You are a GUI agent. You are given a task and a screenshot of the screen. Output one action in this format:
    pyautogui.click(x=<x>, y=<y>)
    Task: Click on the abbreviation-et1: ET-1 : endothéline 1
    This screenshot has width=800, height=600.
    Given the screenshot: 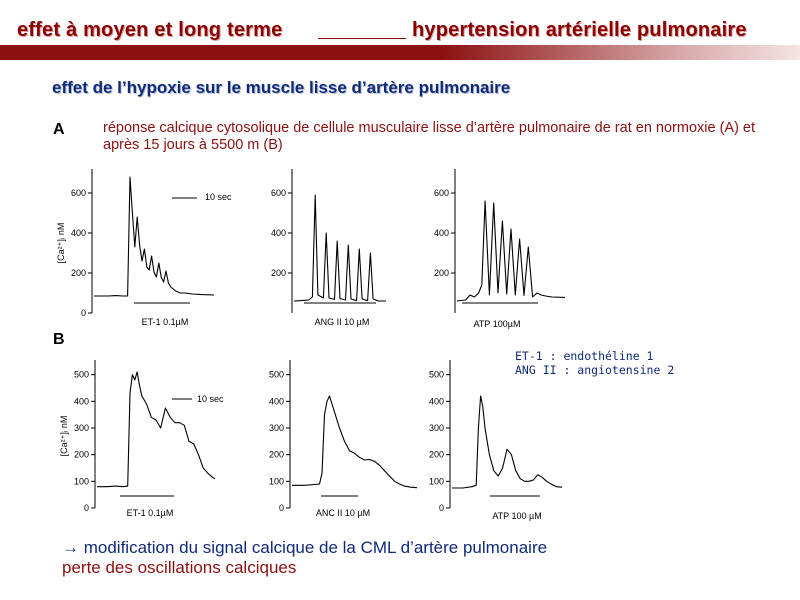 What is the action you would take?
    pyautogui.click(x=584, y=356)
    